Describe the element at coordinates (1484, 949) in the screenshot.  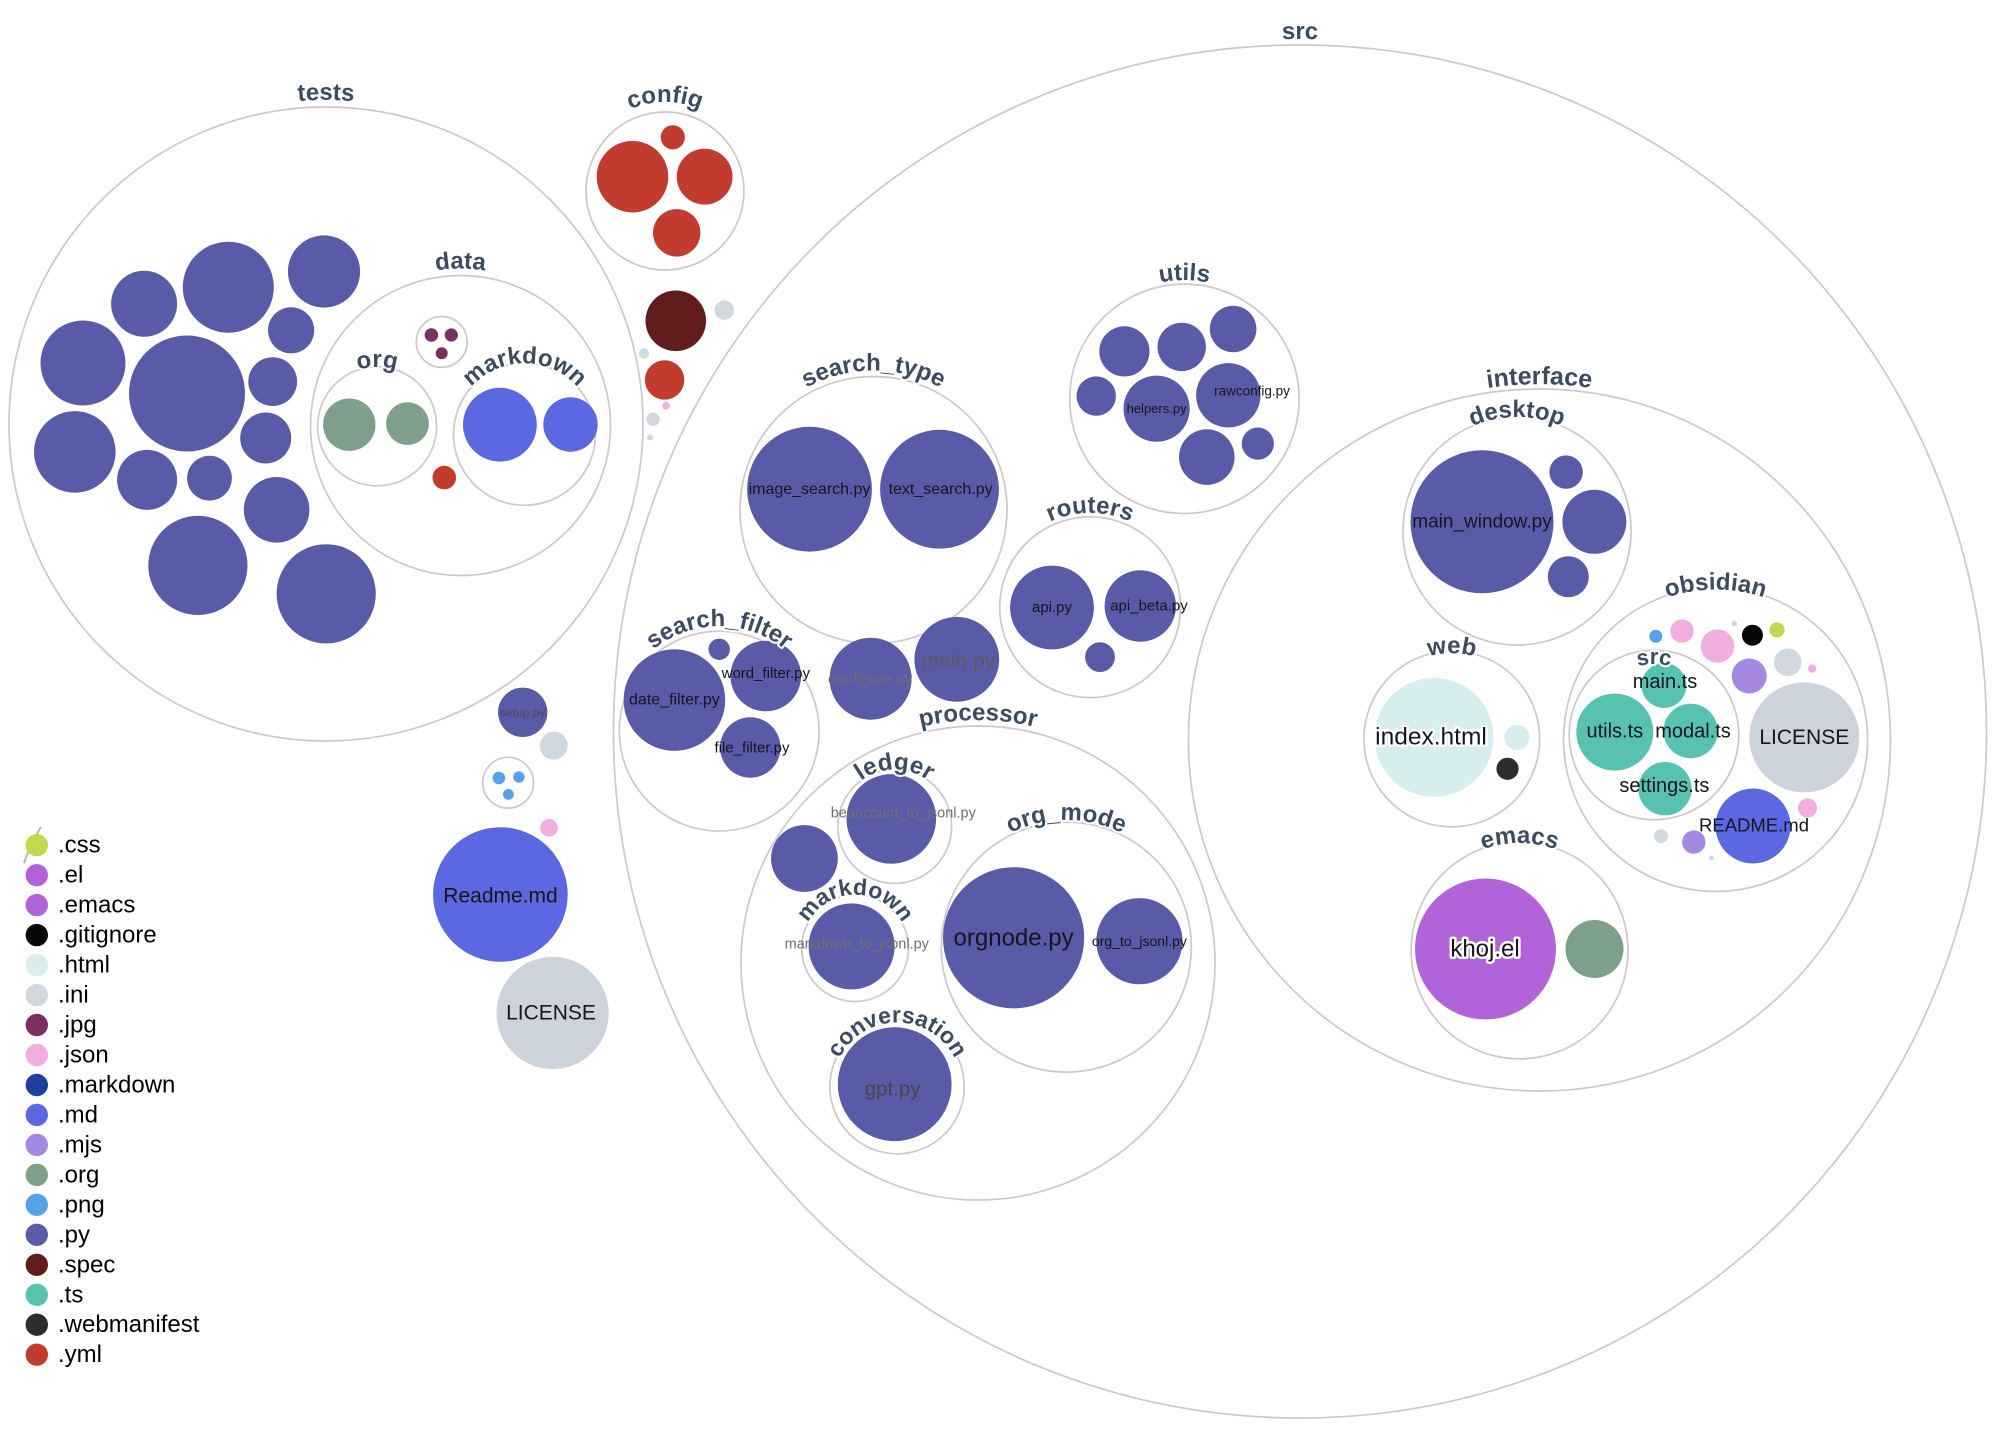
I see `svg-text: khoj.el` at that location.